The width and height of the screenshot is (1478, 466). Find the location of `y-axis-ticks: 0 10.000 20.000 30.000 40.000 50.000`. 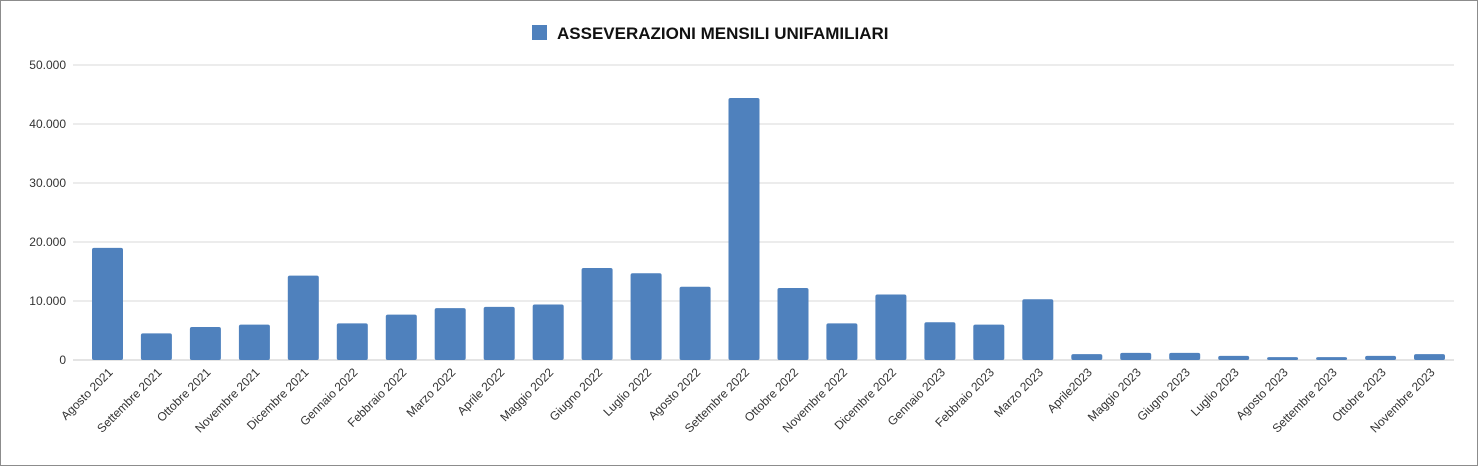

y-axis-ticks: 0 10.000 20.000 30.000 40.000 50.000 is located at coordinates (47, 212).